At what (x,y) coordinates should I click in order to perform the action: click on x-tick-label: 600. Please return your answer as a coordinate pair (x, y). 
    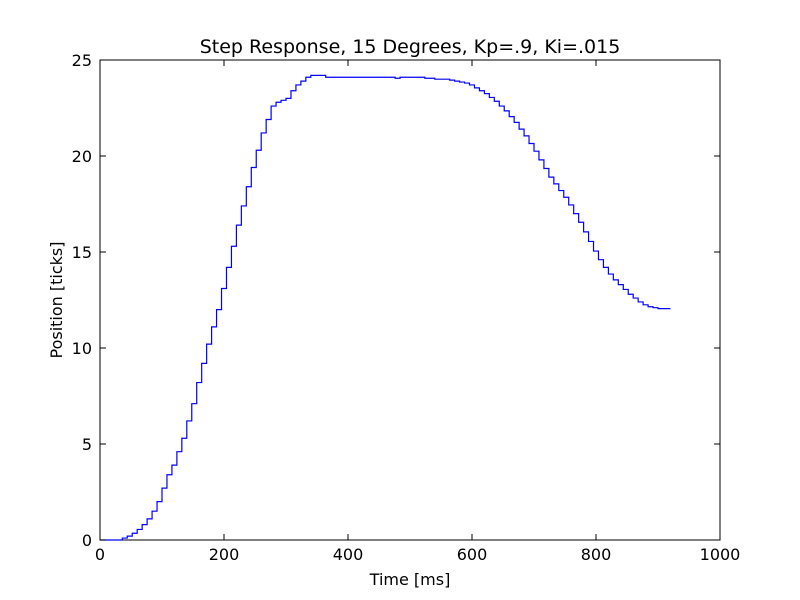
    Looking at the image, I should click on (472, 554).